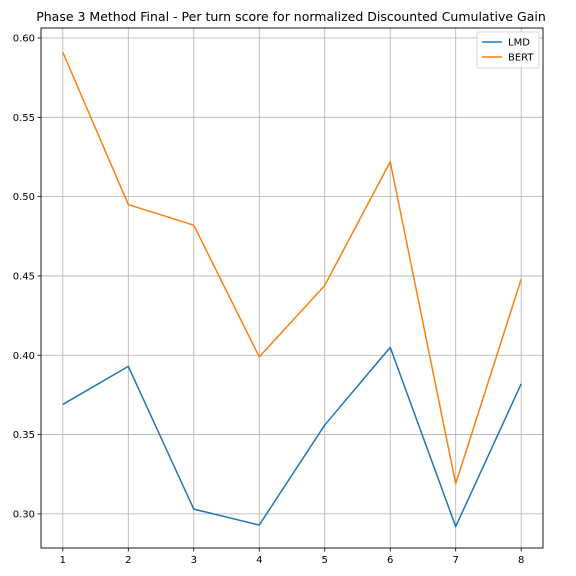  What do you see at coordinates (24, 514) in the screenshot?
I see `y-tick-label: 0.30` at bounding box center [24, 514].